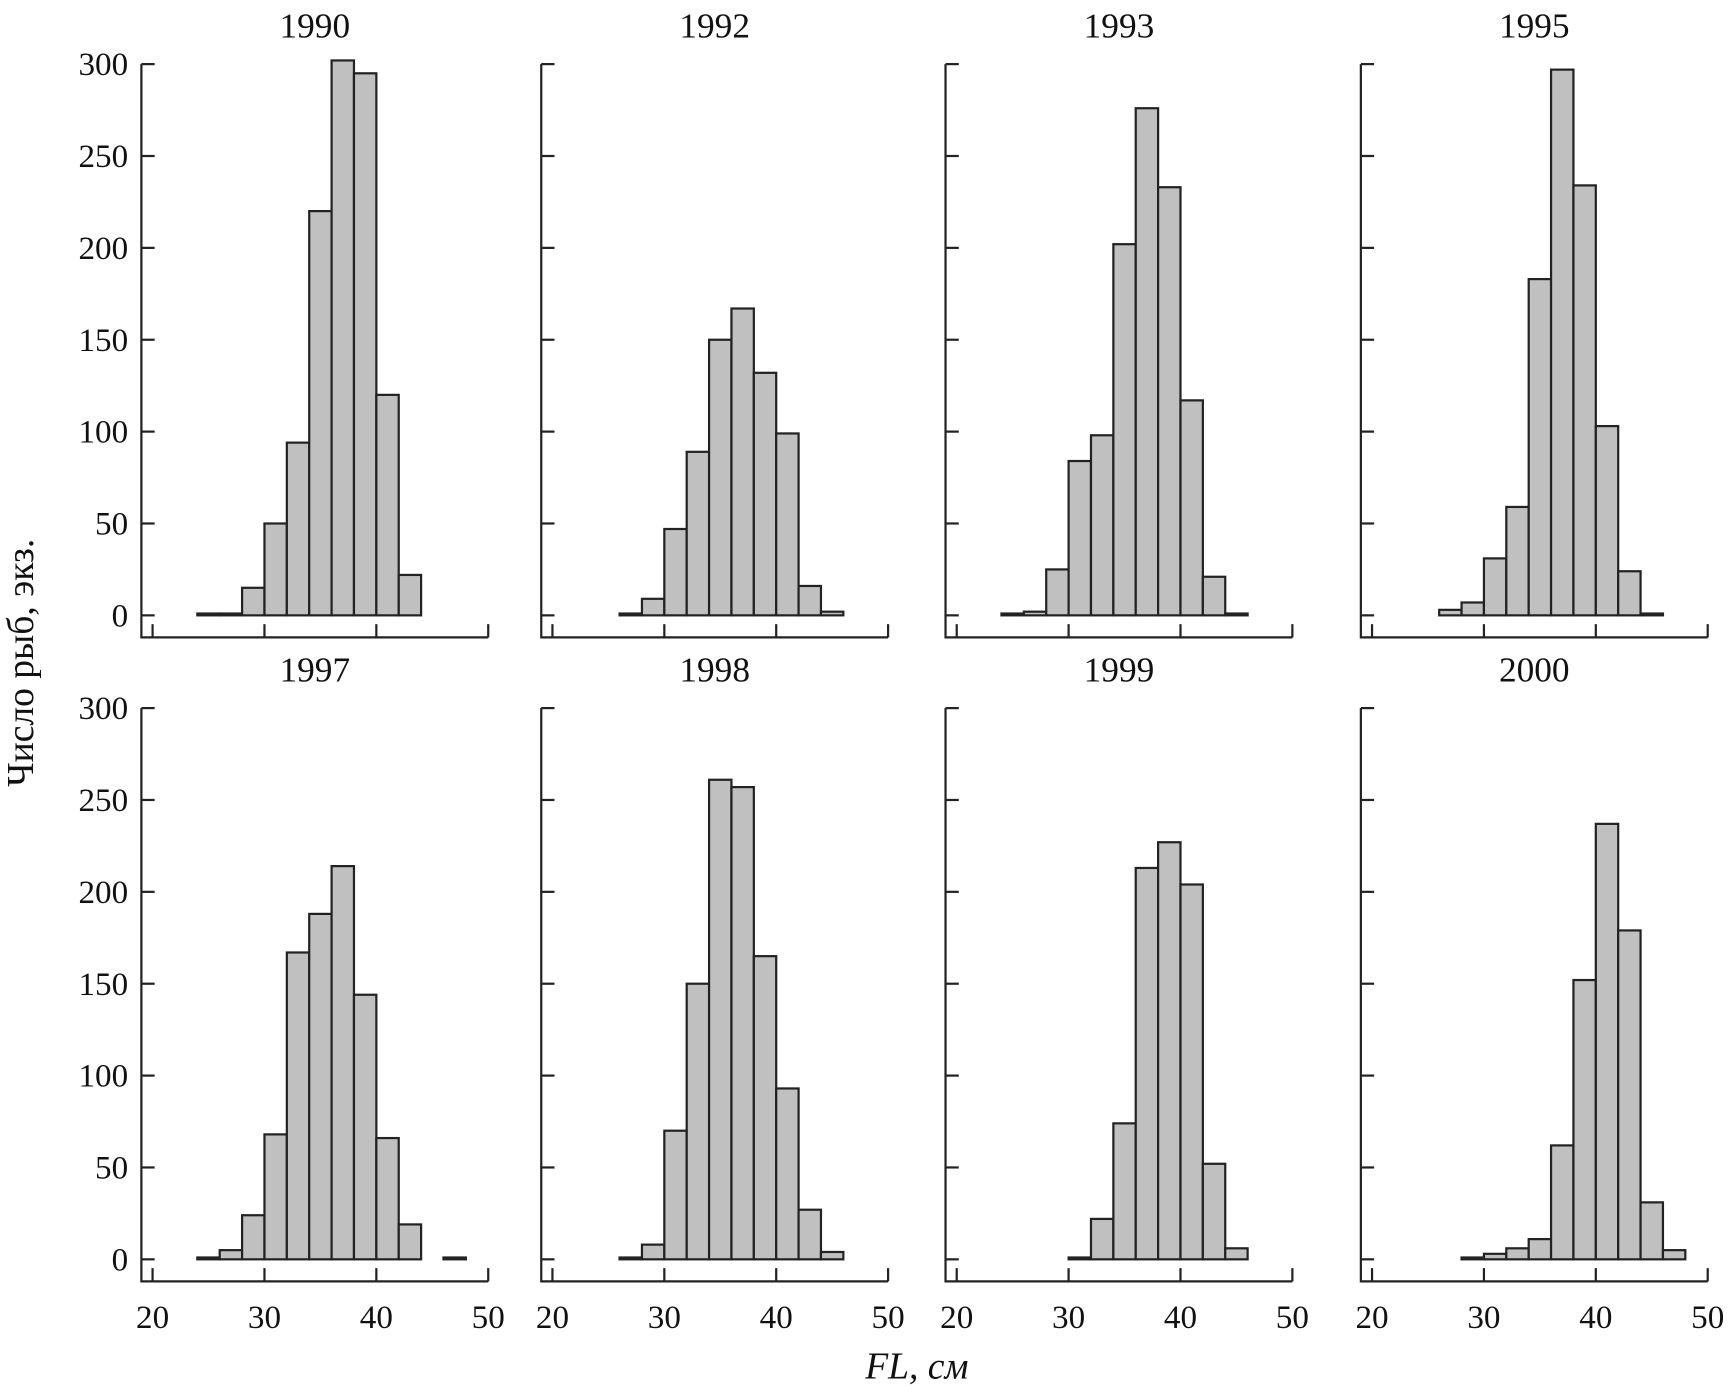  What do you see at coordinates (714, 670) in the screenshot?
I see `panel-title: 1998` at bounding box center [714, 670].